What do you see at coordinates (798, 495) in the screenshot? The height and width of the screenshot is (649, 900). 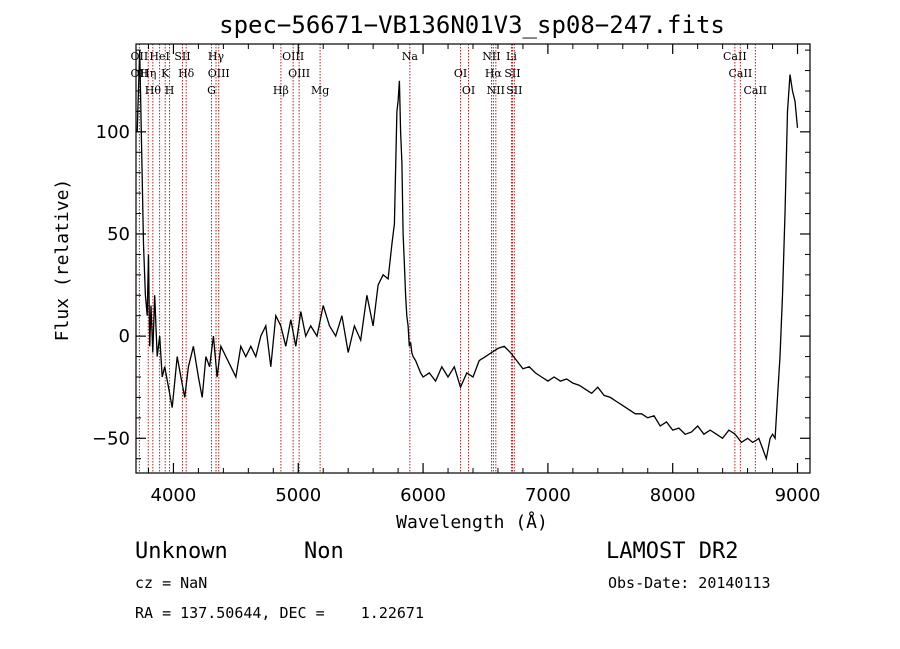 I see `x-tick-label: 9000` at bounding box center [798, 495].